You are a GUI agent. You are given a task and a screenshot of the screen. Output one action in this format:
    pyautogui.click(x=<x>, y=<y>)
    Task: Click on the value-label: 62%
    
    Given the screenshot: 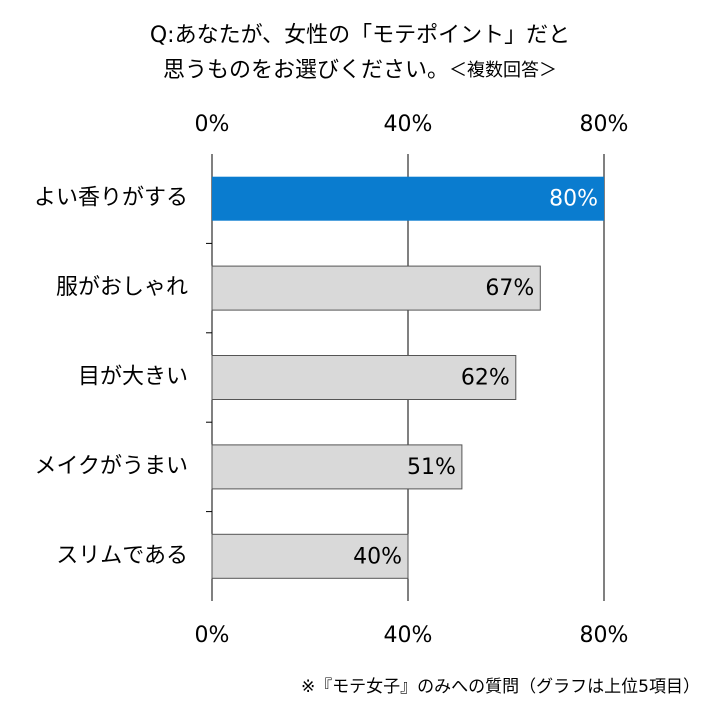 What is the action you would take?
    pyautogui.click(x=485, y=378)
    